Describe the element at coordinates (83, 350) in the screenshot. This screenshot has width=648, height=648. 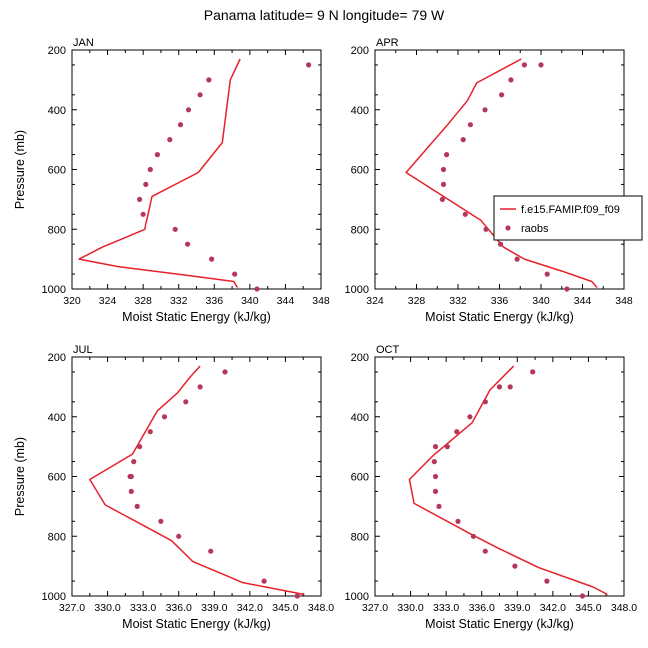
I see `panel-label: JUL` at that location.